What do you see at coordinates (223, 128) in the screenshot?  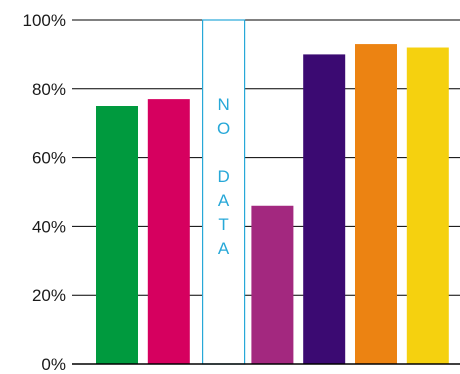 I see `no-data-label-char: O` at bounding box center [223, 128].